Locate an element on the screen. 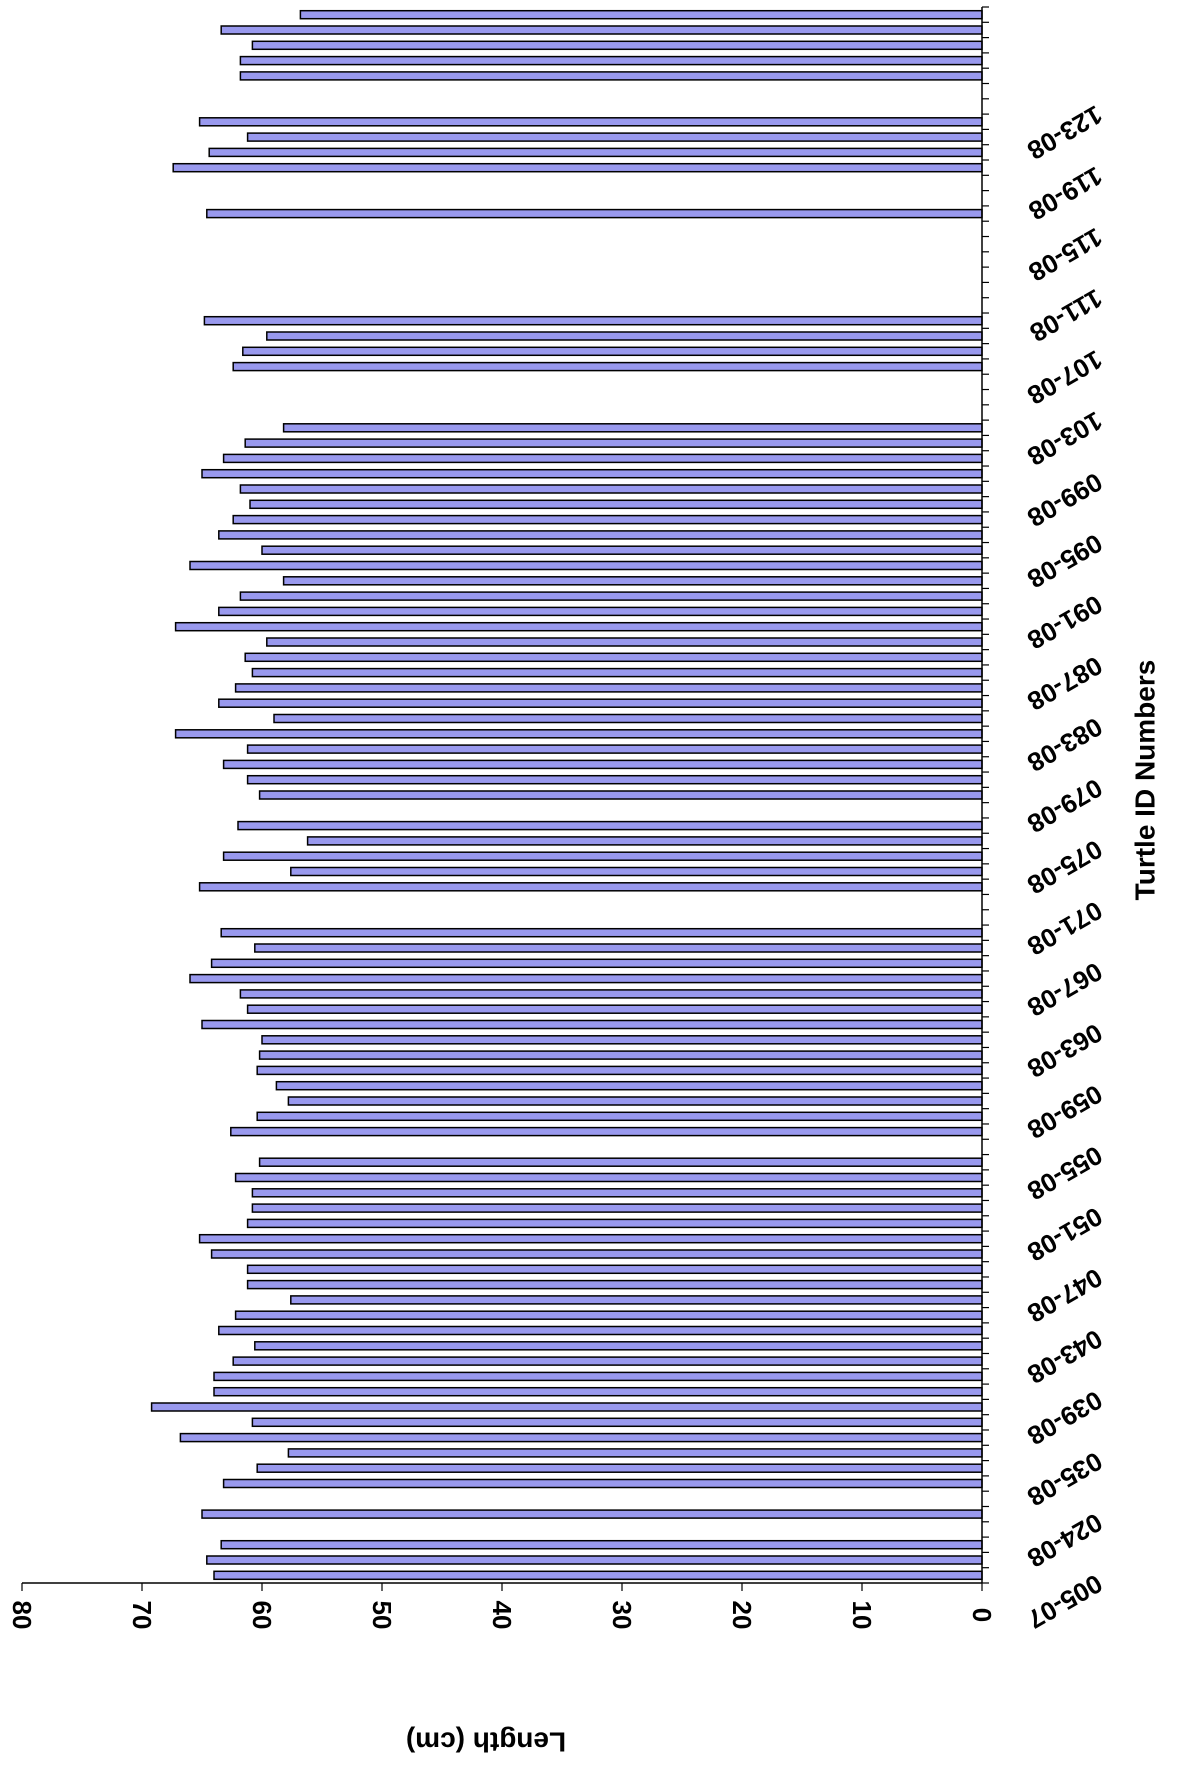 Image resolution: width=1179 pixels, height=1775 pixels. category-tick-label: 005-07 is located at coordinates (1064, 1601).